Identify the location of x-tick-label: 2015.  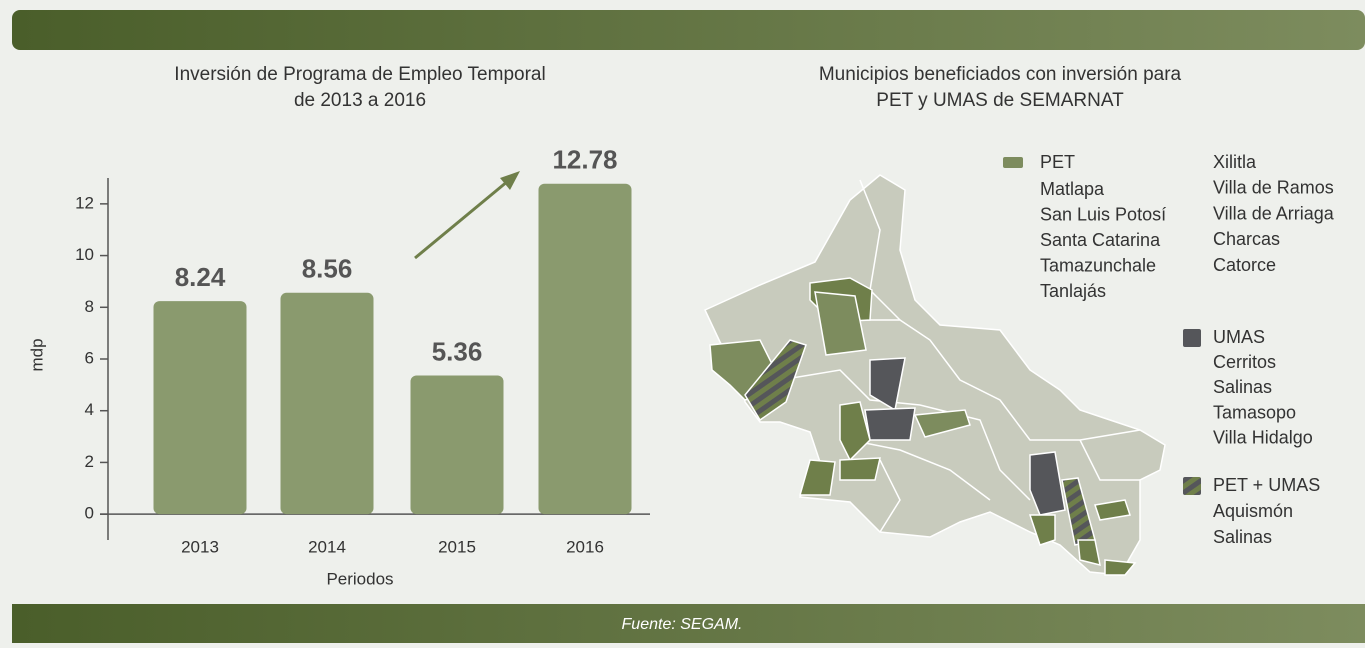
(457, 546).